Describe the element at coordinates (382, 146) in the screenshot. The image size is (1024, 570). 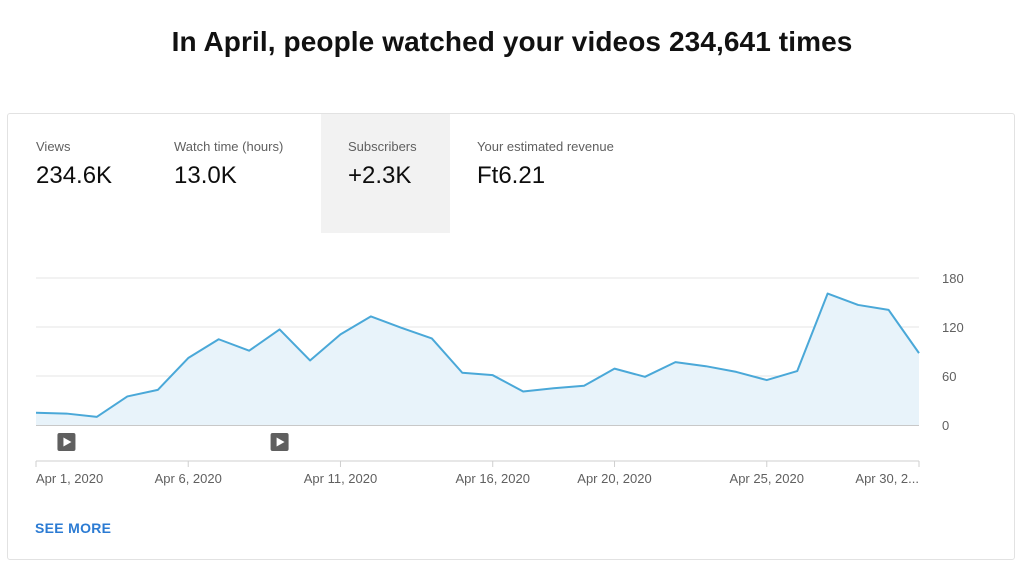
I see `metric-label: Subscribers` at that location.